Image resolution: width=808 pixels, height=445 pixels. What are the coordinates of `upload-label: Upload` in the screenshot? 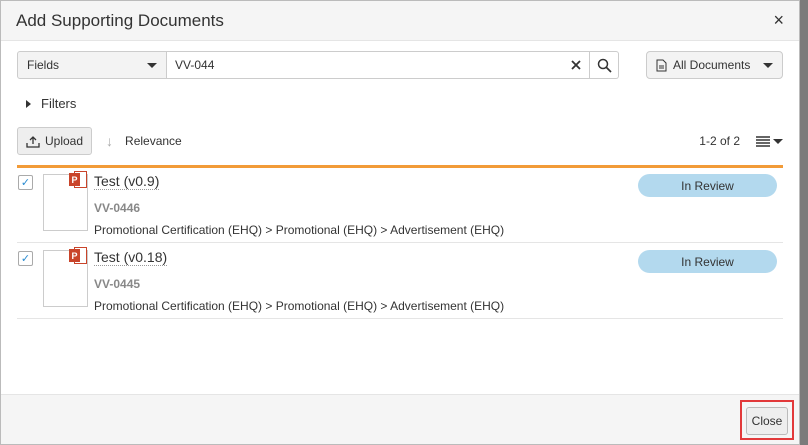 It's located at (64, 141).